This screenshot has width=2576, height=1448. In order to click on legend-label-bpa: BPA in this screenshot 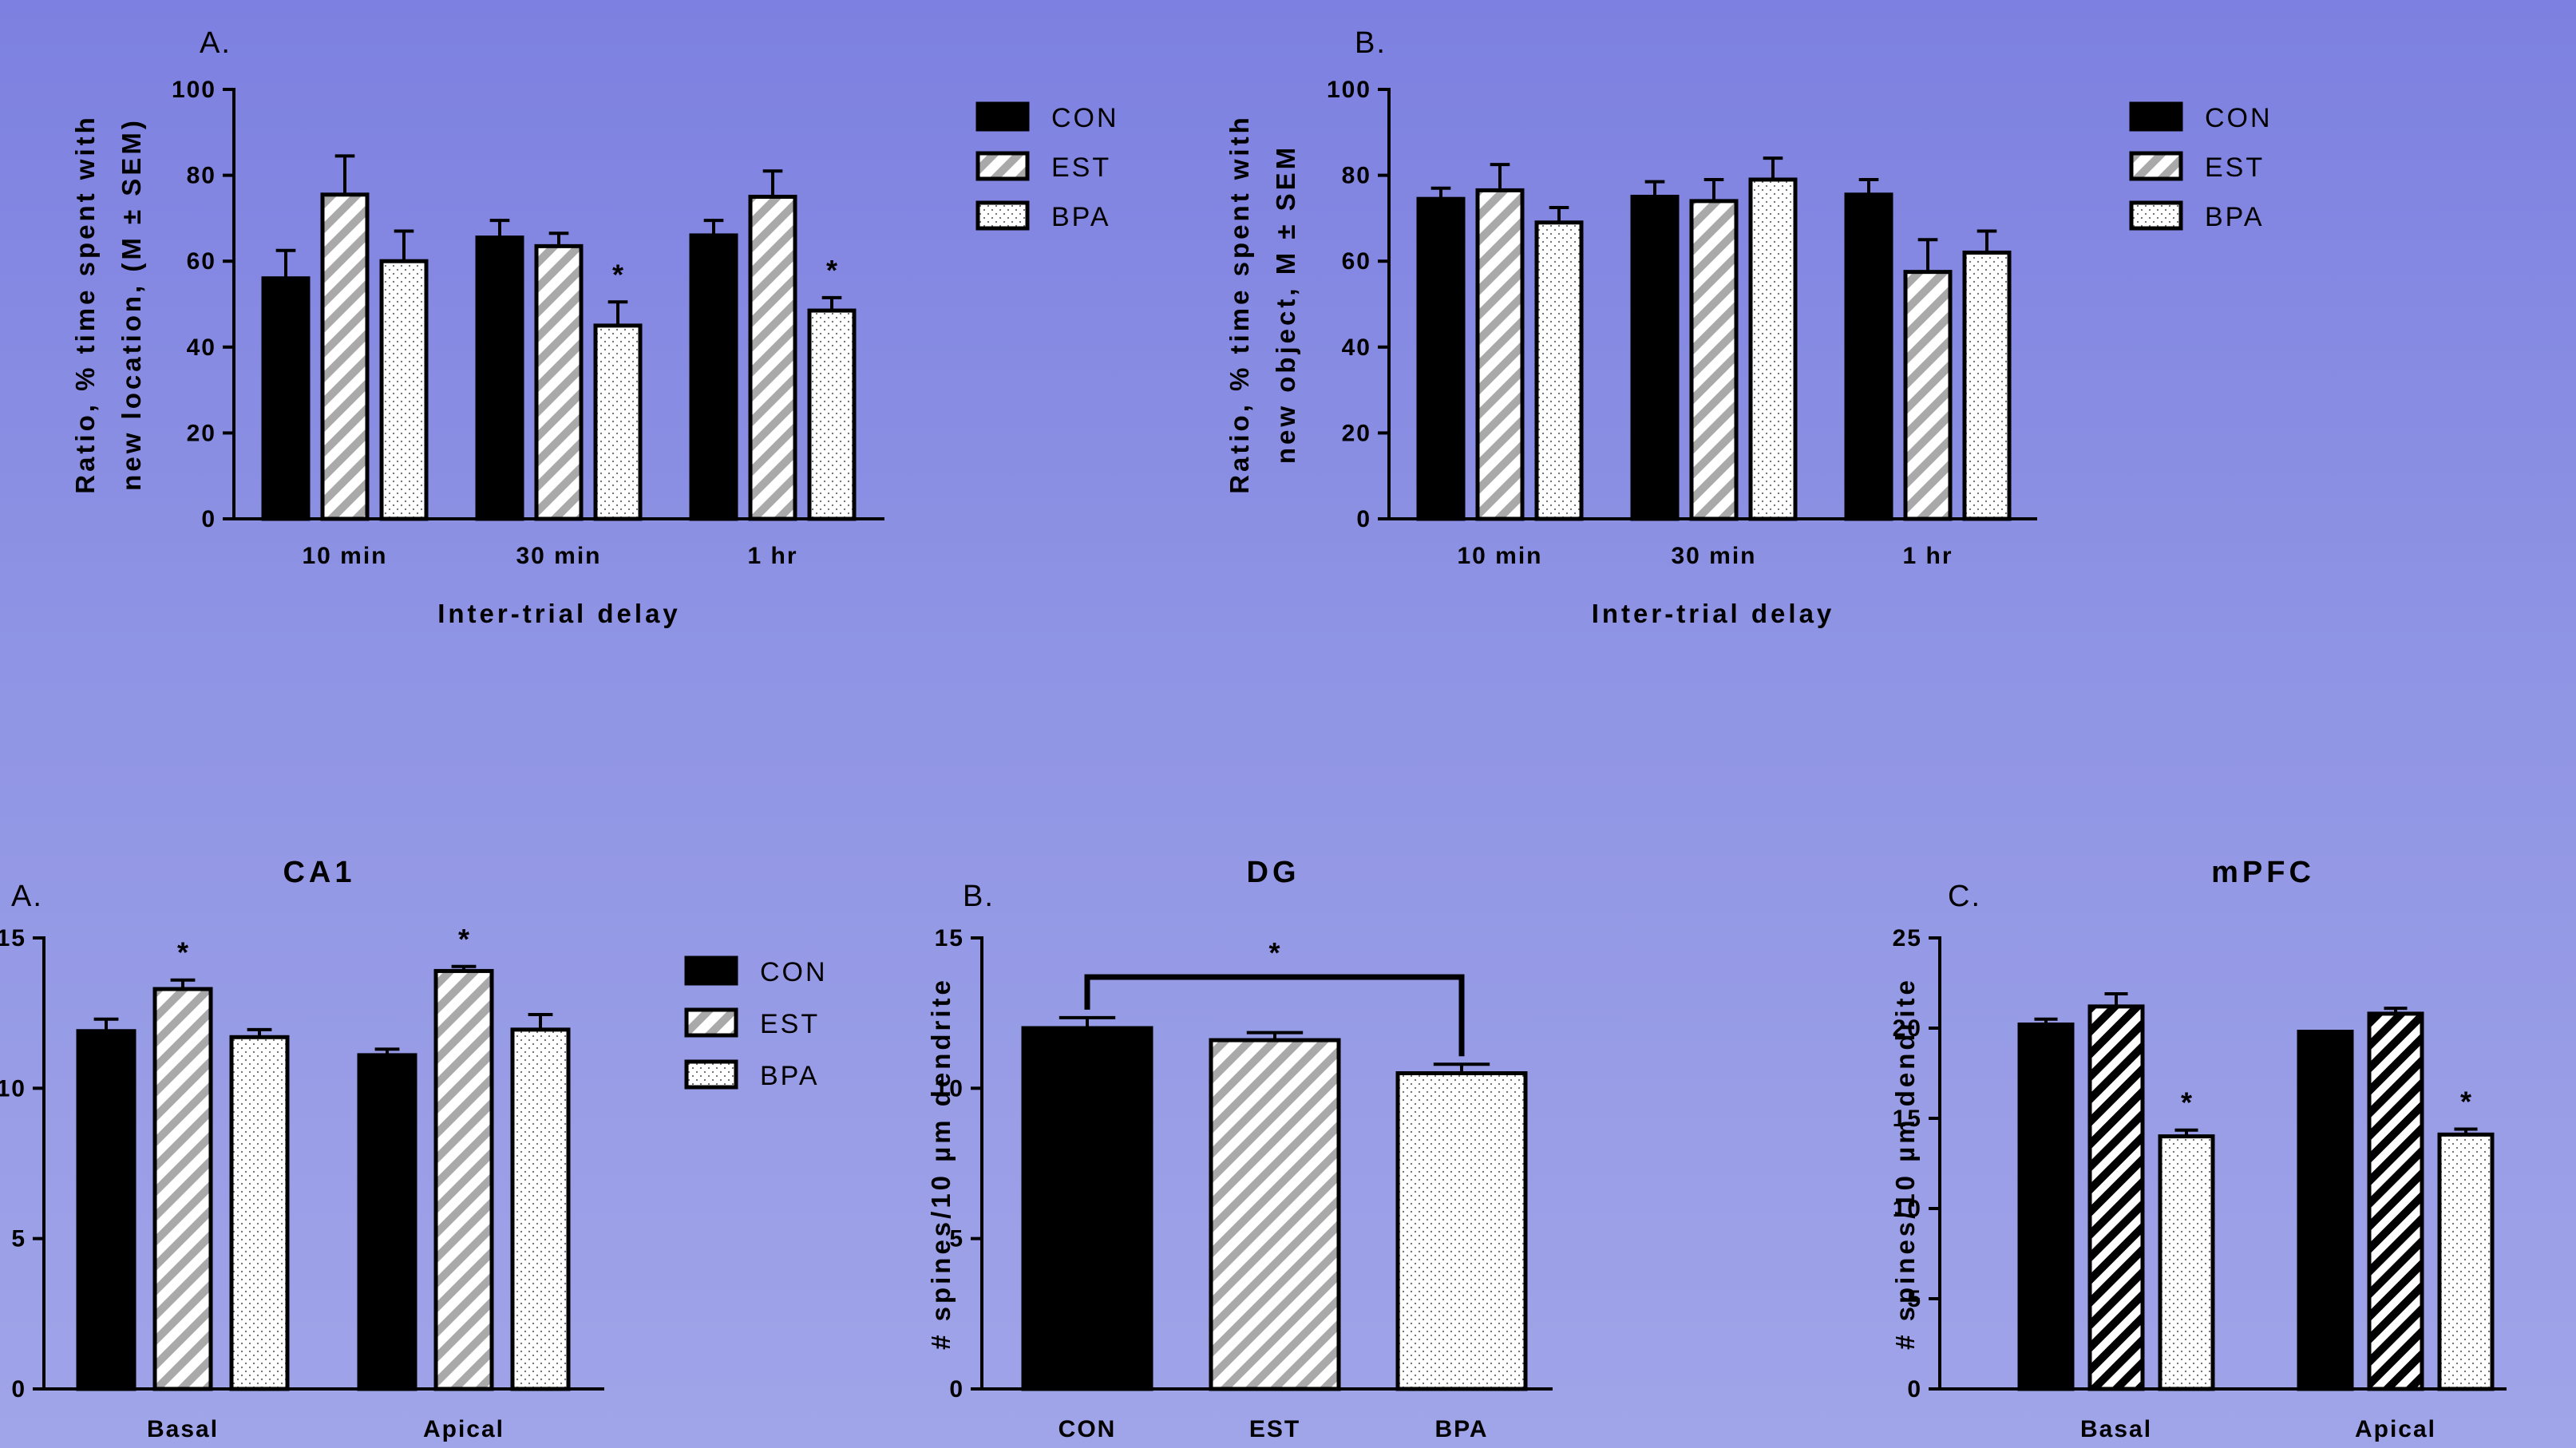, I will do `click(1081, 217)`.